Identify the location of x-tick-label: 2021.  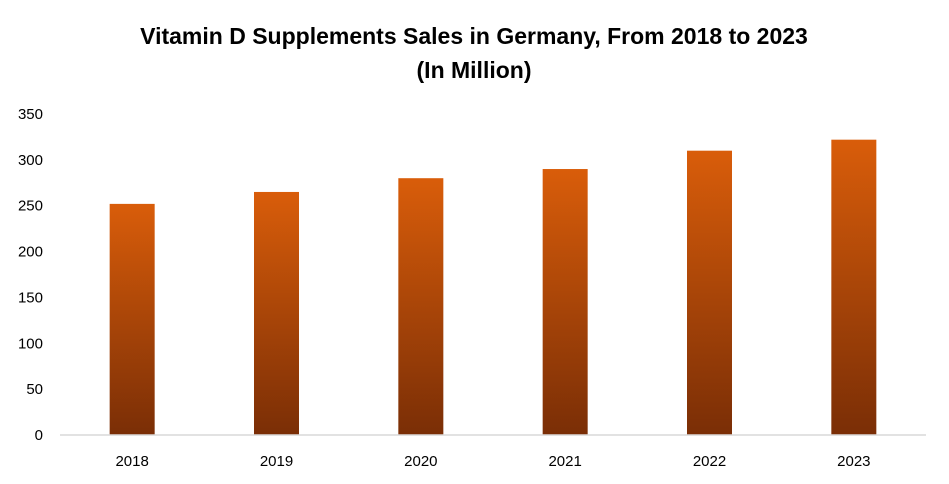
(564, 461).